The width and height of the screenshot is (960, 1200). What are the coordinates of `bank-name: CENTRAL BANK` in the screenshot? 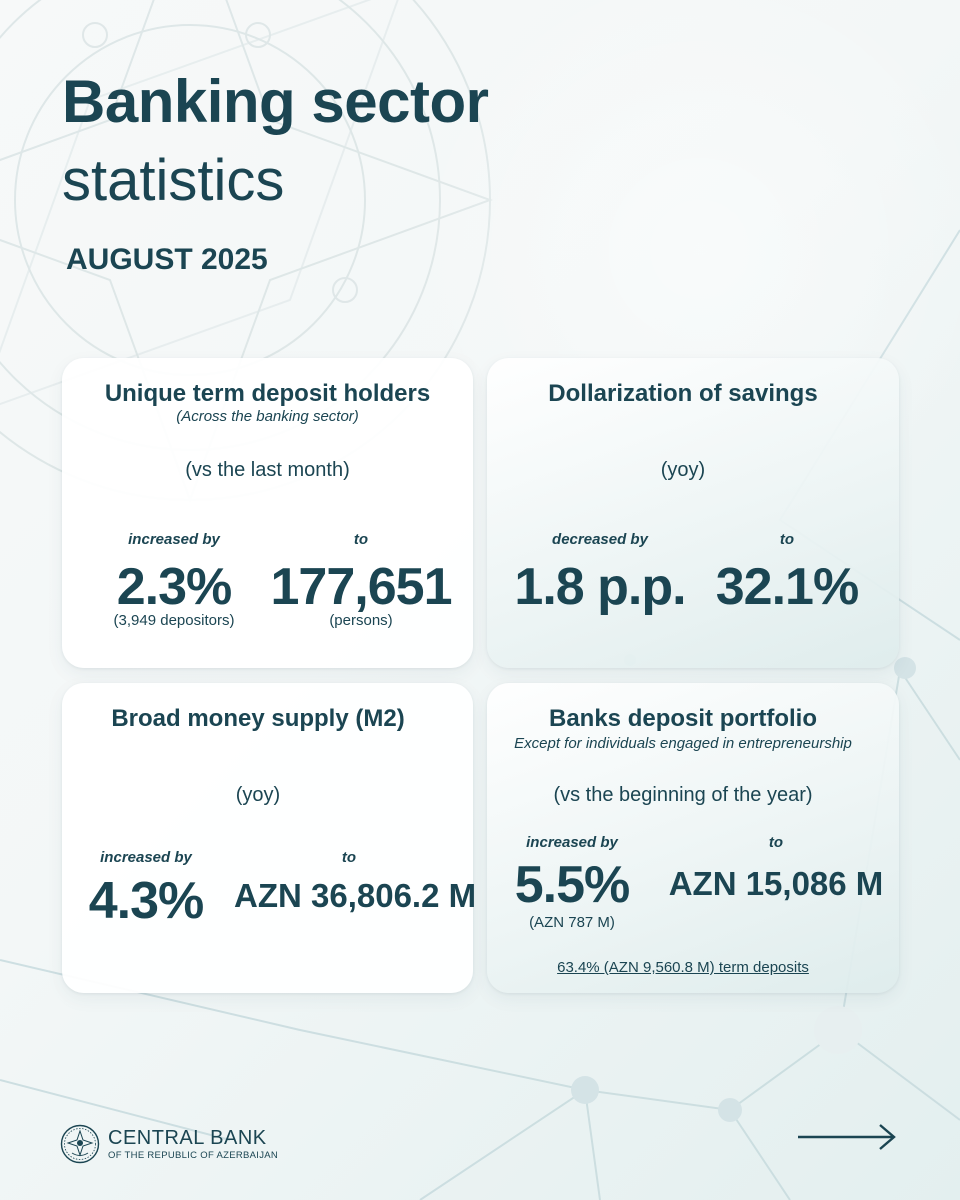 It's located at (187, 1138).